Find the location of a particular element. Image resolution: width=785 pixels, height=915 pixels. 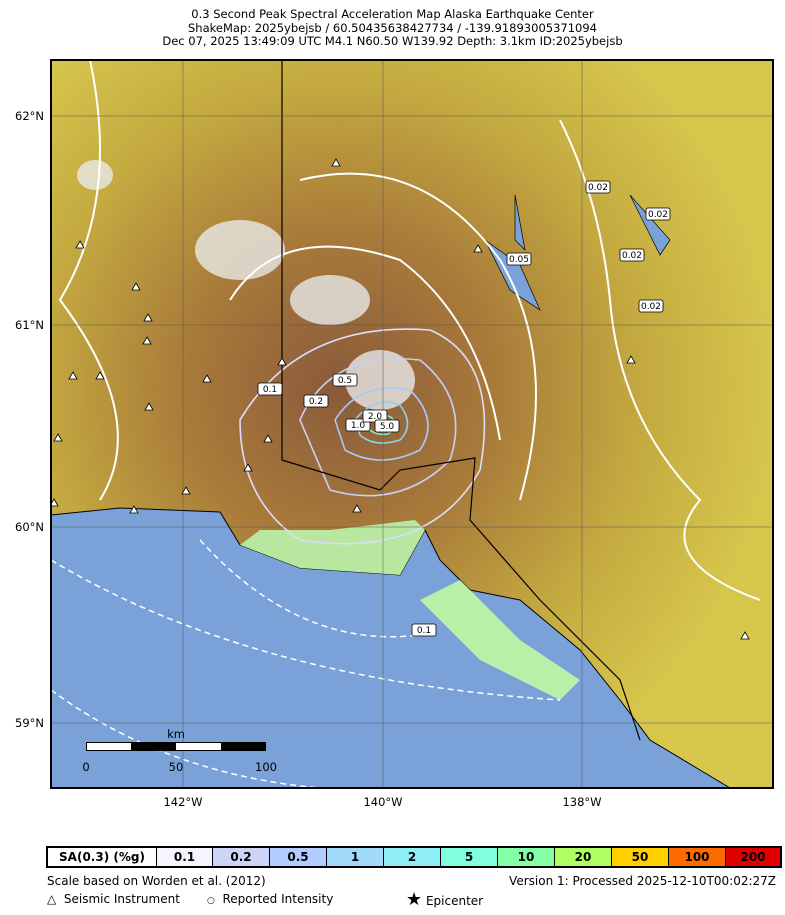

legend-reported: ○ Reported Intensity is located at coordinates (270, 899).